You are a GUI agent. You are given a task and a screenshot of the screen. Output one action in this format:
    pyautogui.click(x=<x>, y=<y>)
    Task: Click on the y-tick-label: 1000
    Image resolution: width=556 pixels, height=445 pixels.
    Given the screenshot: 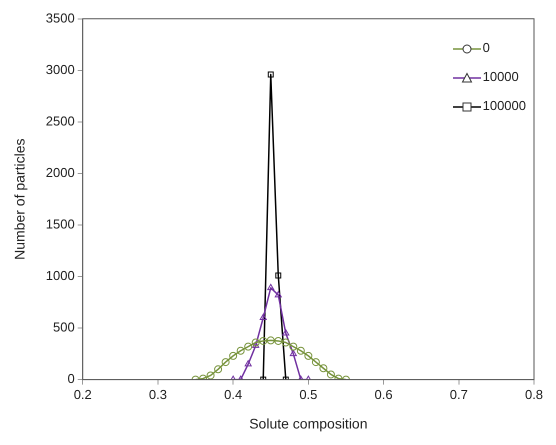 What is the action you would take?
    pyautogui.click(x=60, y=276)
    